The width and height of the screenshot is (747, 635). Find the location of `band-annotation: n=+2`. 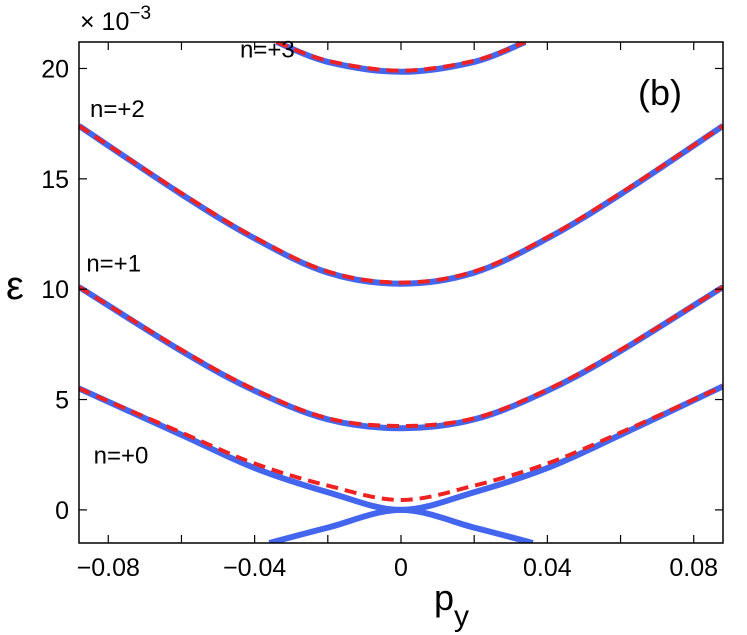

band-annotation: n=+2 is located at coordinates (117, 109).